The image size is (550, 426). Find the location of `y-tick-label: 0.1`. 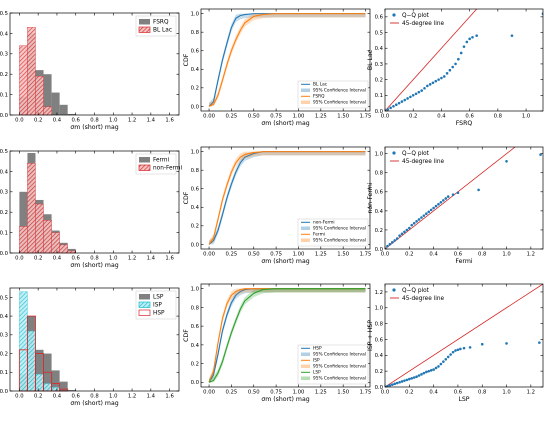

y-tick-label: 0.1 is located at coordinates (379, 96).